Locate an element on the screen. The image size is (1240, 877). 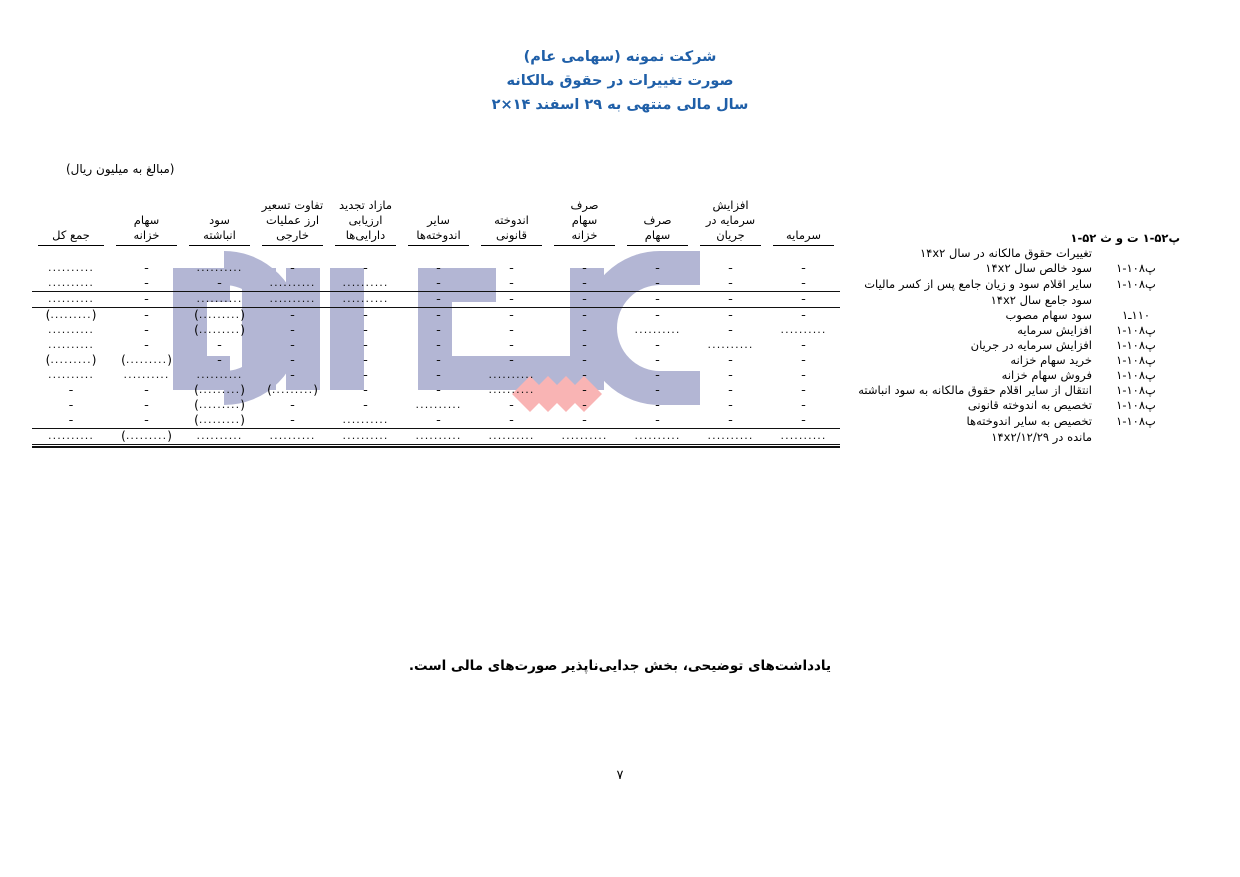
hdr-l2: ارز عملیات is located at coordinates (292, 220).